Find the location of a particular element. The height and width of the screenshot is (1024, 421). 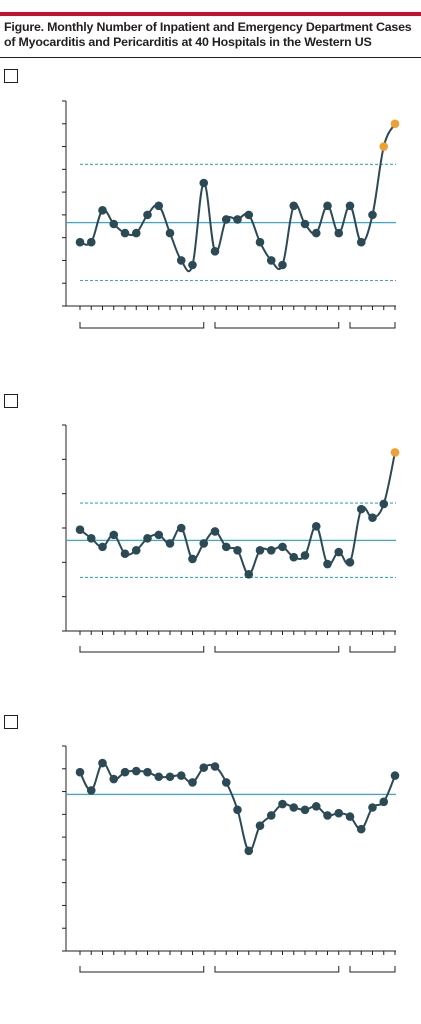

title-accent-bar is located at coordinates (210, 14).